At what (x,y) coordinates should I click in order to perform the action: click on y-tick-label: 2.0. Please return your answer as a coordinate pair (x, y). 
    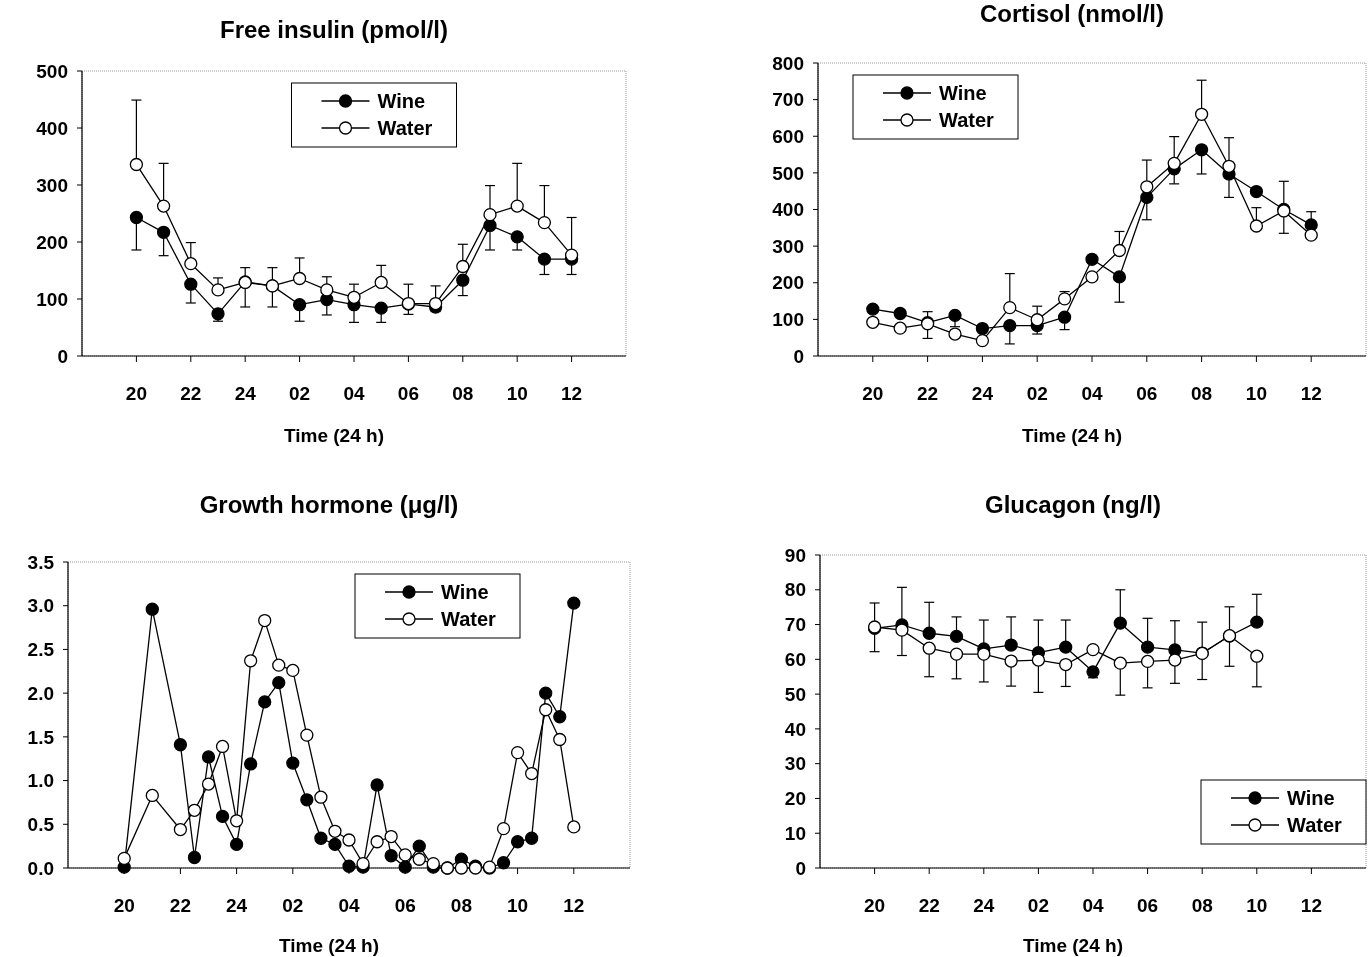
    Looking at the image, I should click on (40, 693).